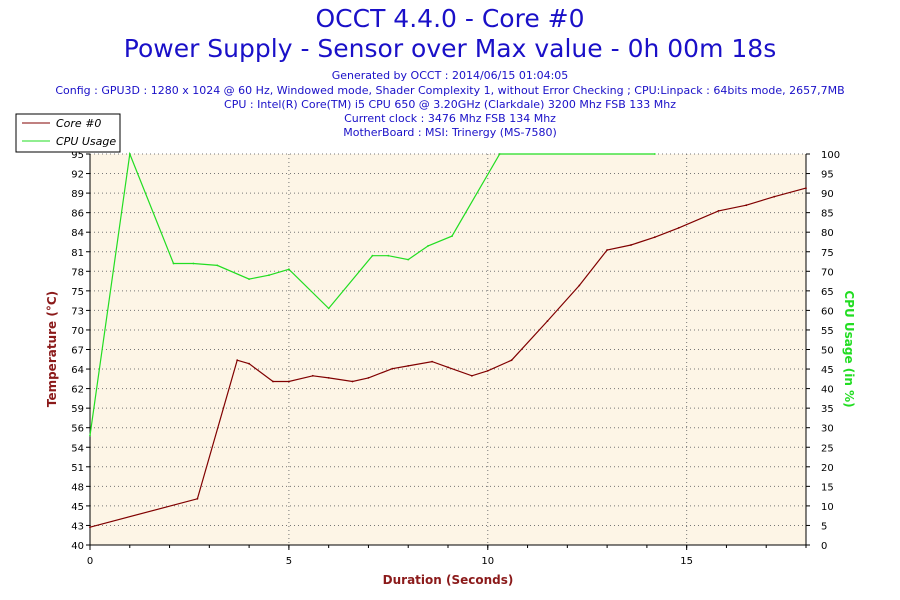 This screenshot has height=600, width=900. What do you see at coordinates (77, 233) in the screenshot?
I see `left-tick-label: 84` at bounding box center [77, 233].